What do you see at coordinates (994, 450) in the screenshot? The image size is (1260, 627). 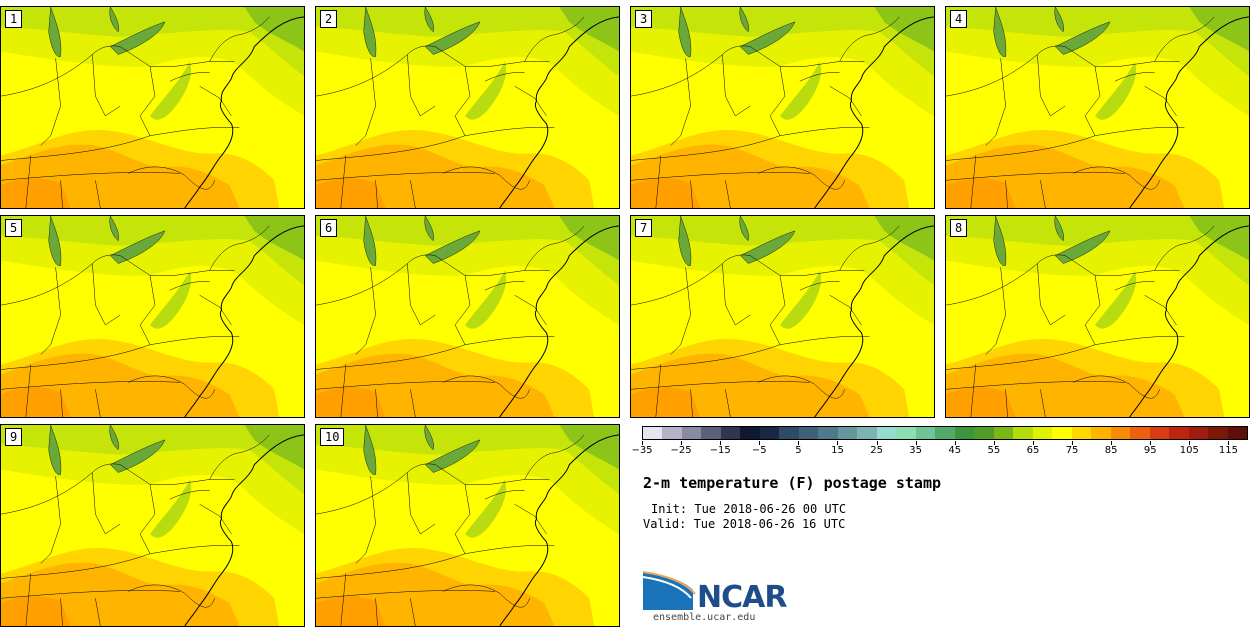 I see `colorbar-tick-label: 55` at bounding box center [994, 450].